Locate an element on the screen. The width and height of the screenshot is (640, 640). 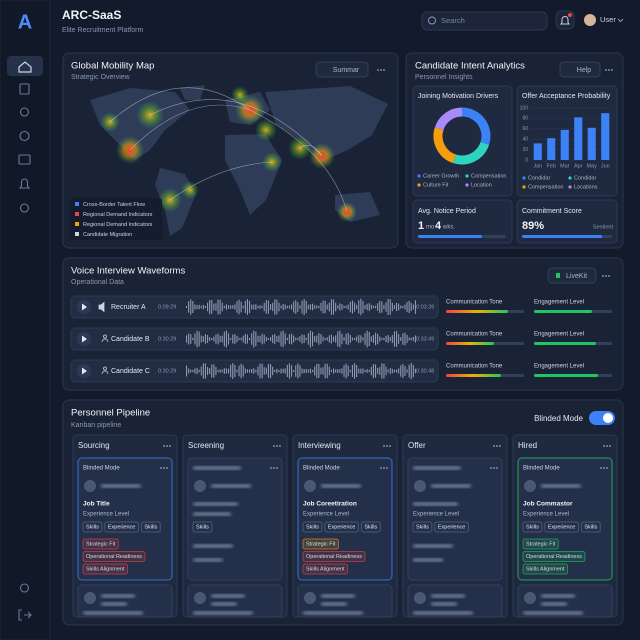
nav-settings is located at coordinates (24, 208).